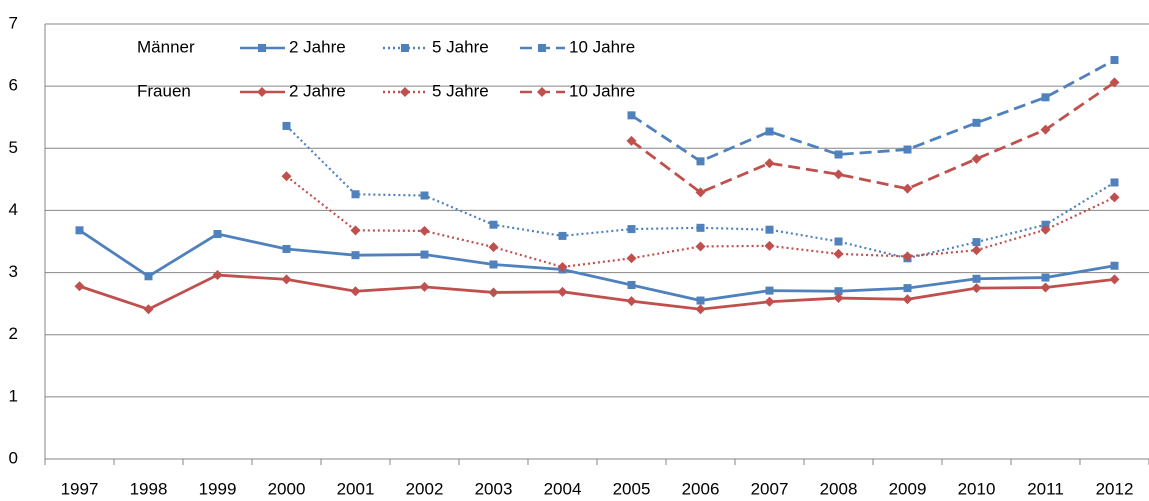 The width and height of the screenshot is (1149, 501). Describe the element at coordinates (1045, 488) in the screenshot. I see `x-tick-label: 2011` at that location.